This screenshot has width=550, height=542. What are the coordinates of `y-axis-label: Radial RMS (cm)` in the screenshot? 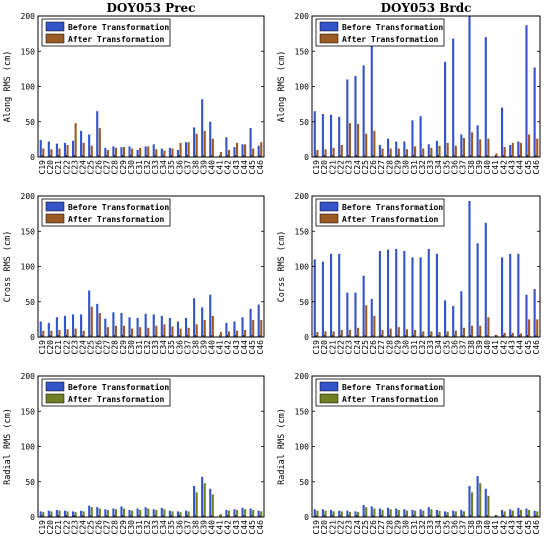 It's located at (282, 446).